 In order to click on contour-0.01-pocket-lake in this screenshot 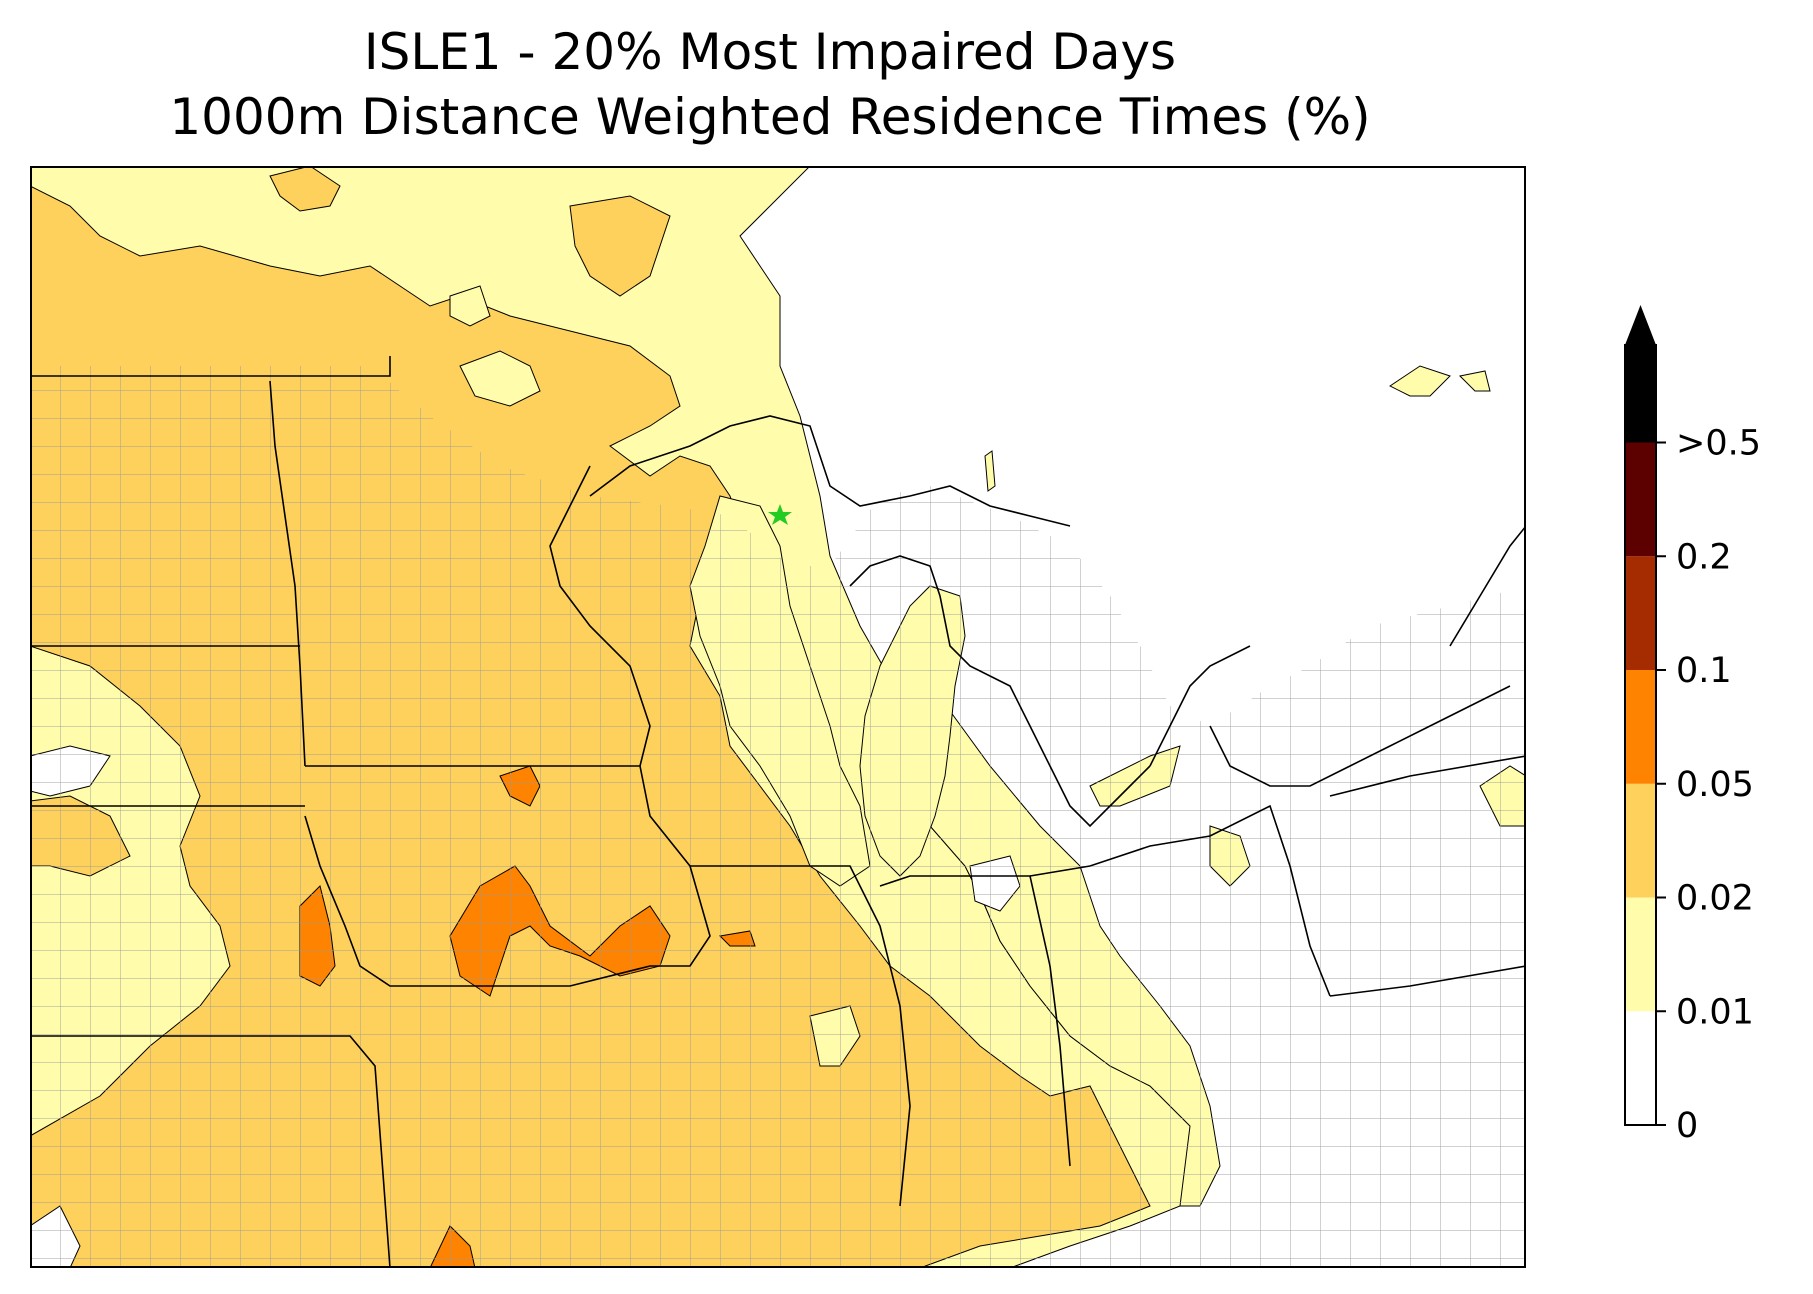, I will do `click(470, 306)`.